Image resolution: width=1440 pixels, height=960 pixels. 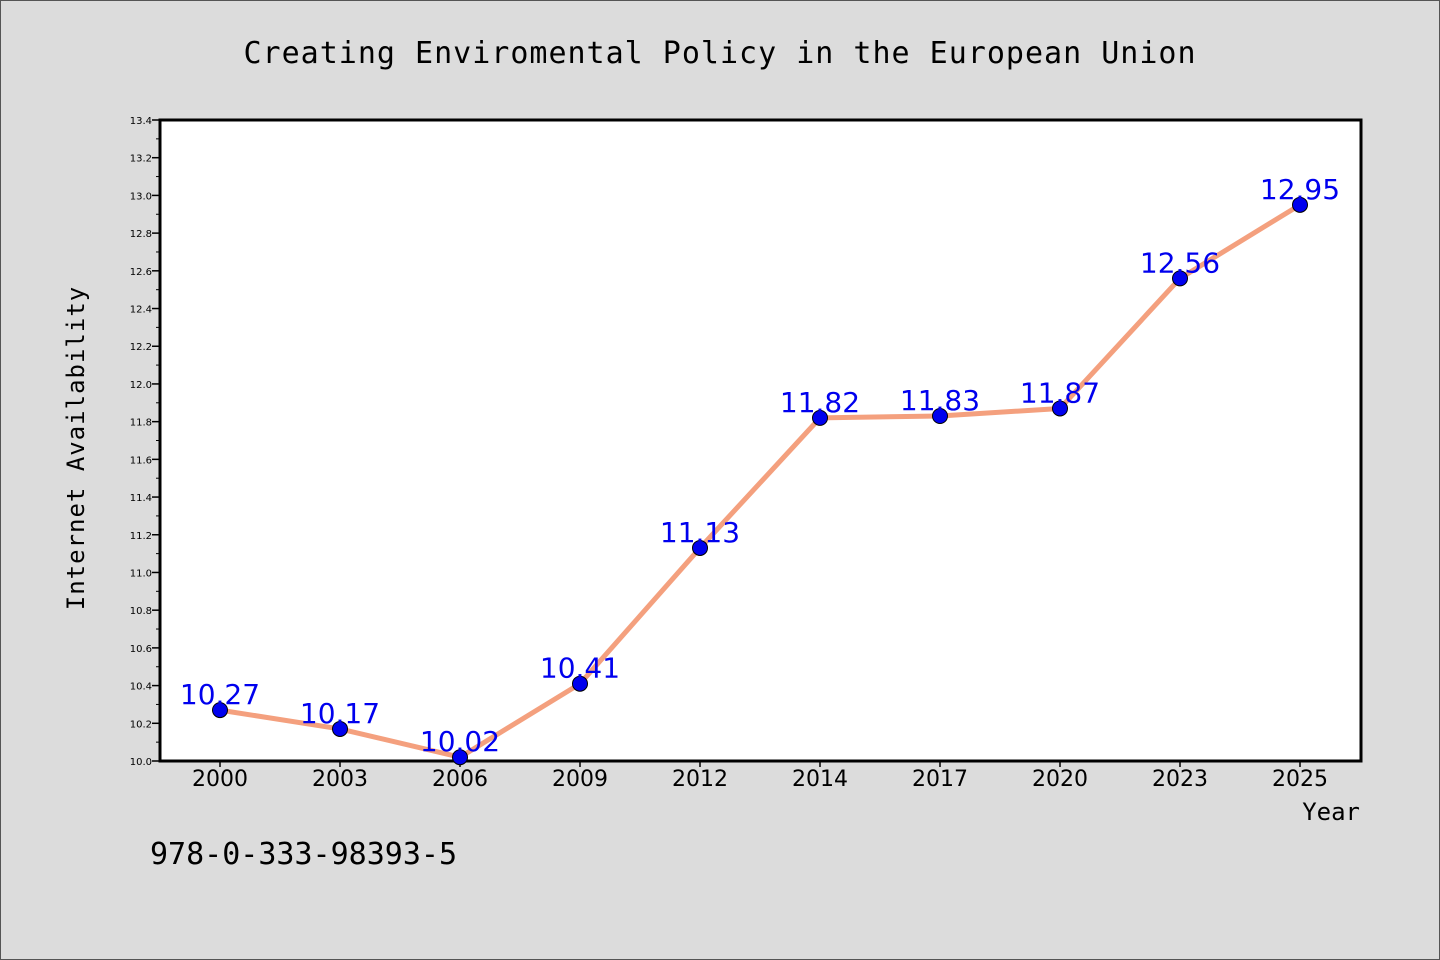 What do you see at coordinates (303, 854) in the screenshot?
I see `isbn-text: 978-0-333-98393-5` at bounding box center [303, 854].